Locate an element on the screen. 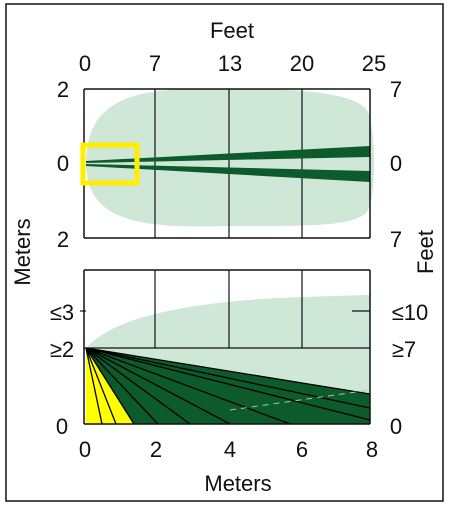 The image size is (449, 512). detection-fan is located at coordinates (228, 386).